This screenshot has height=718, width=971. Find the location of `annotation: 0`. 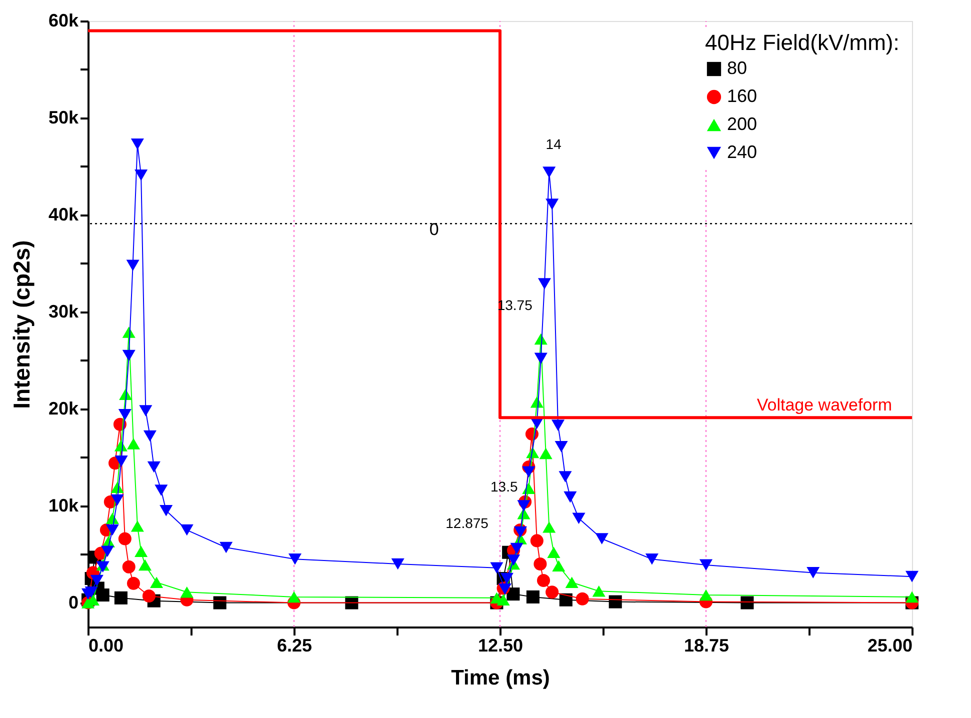

annotation: 0 is located at coordinates (434, 230).